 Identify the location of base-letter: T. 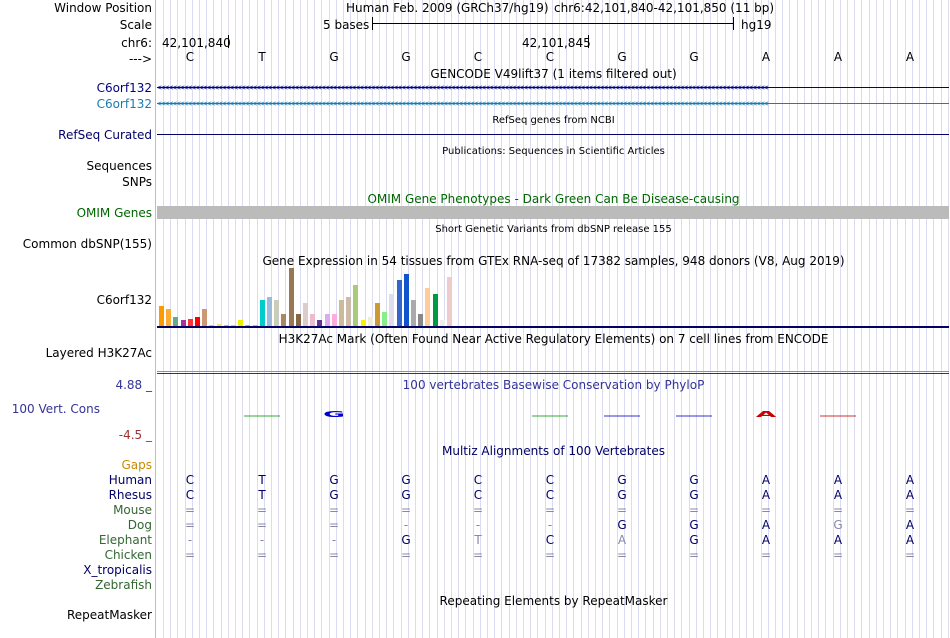
(262, 57).